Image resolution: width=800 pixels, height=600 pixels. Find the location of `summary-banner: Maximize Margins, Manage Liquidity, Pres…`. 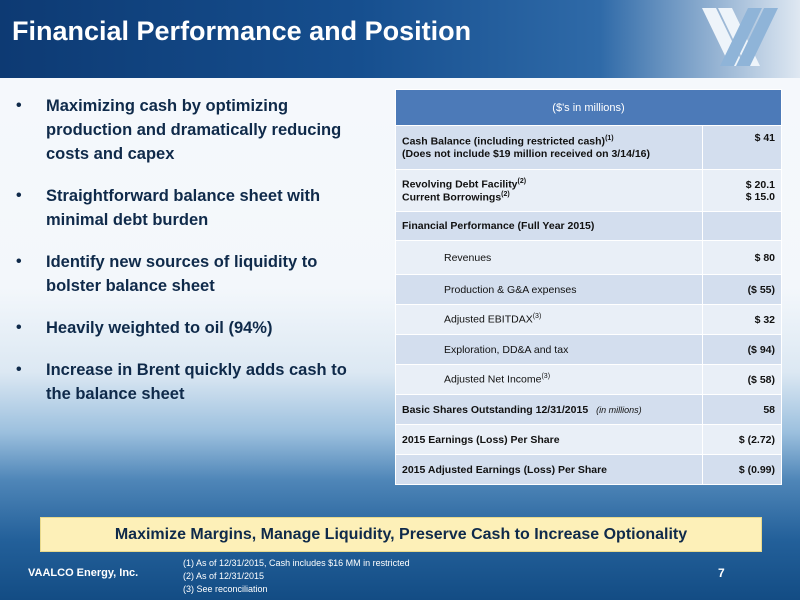

summary-banner: Maximize Margins, Manage Liquidity, Pres… is located at coordinates (401, 534).